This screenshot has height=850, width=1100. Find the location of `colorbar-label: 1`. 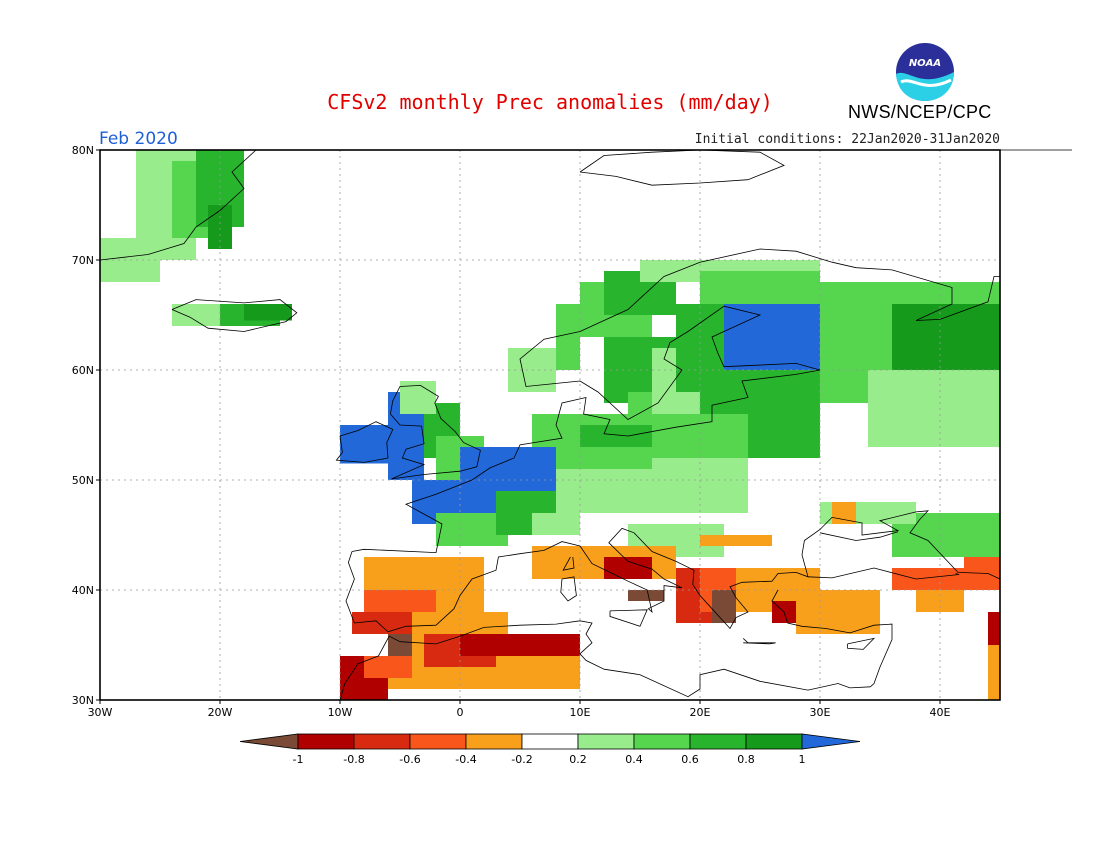

colorbar-label: 1 is located at coordinates (802, 759).